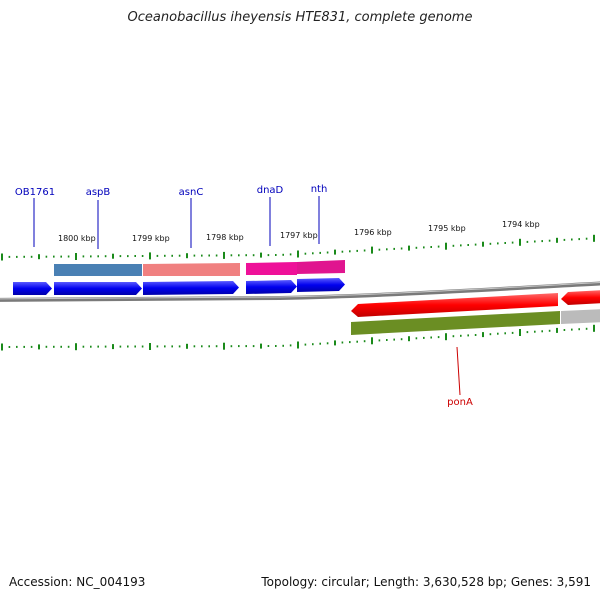  What do you see at coordinates (225, 237) in the screenshot?
I see `scale-label-1798: 1798 kbp` at bounding box center [225, 237].